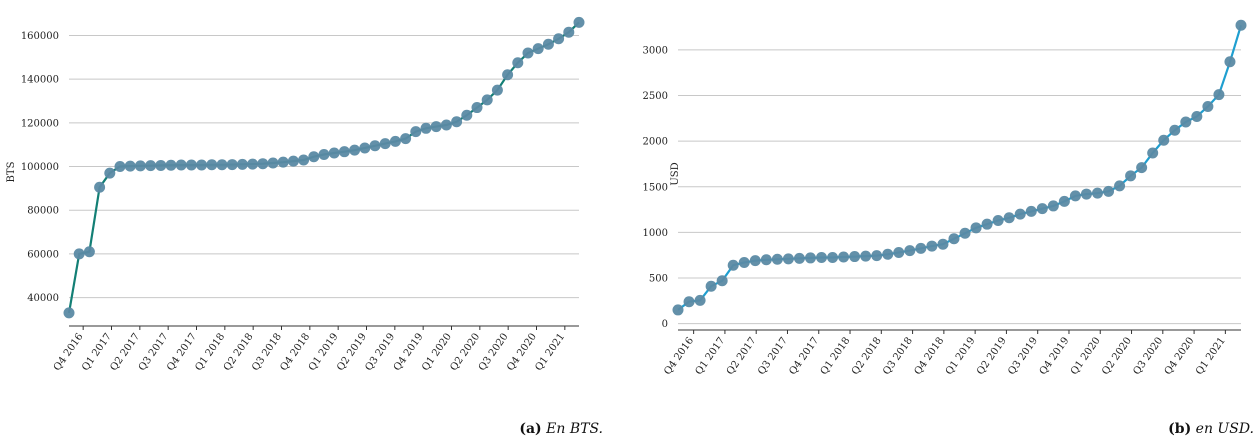  Describe the element at coordinates (930, 356) in the screenshot. I see `x-tick-label: Q4 2018` at that location.